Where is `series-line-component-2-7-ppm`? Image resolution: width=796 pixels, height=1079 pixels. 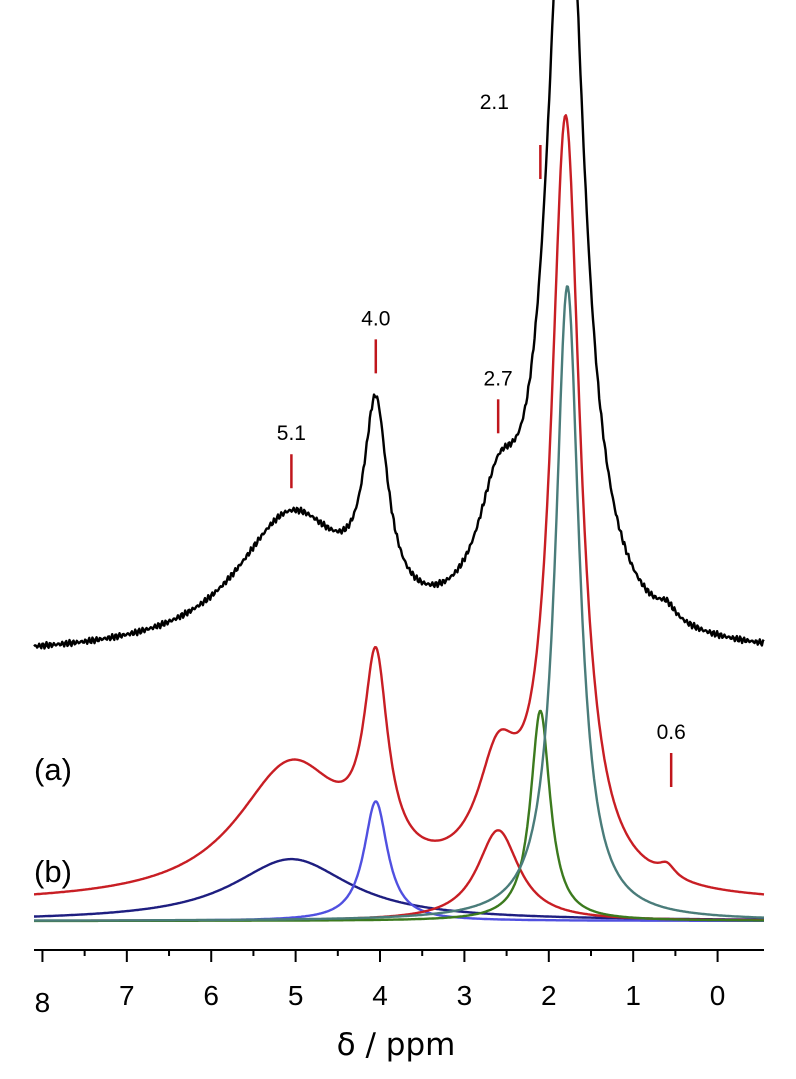 series-line-component-2-7-ppm is located at coordinates (399, 875).